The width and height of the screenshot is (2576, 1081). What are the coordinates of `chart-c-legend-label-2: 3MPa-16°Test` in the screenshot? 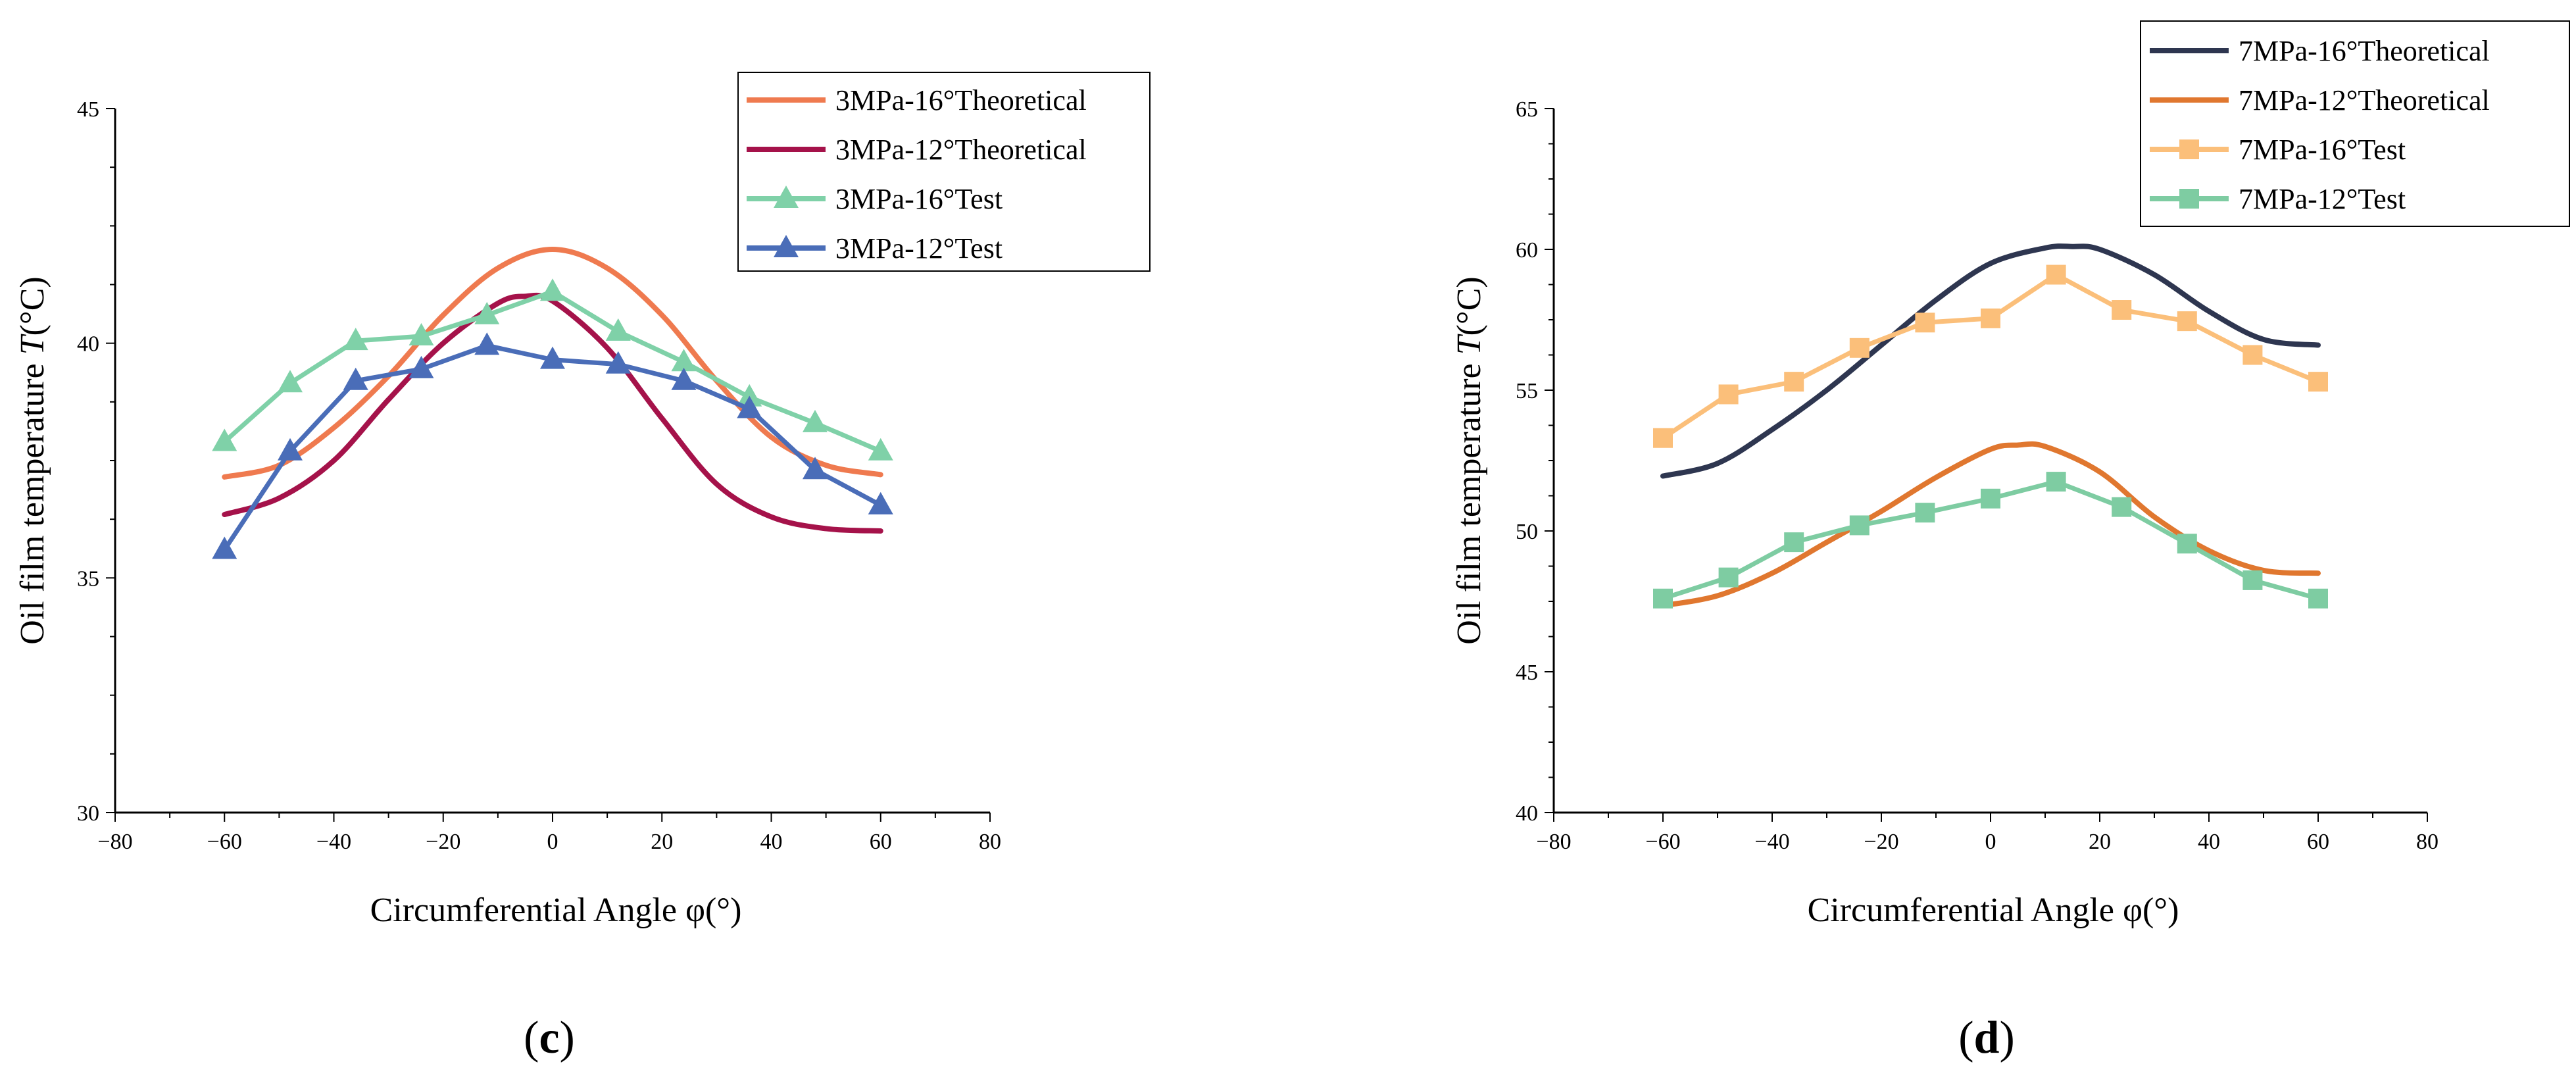 It's located at (919, 199).